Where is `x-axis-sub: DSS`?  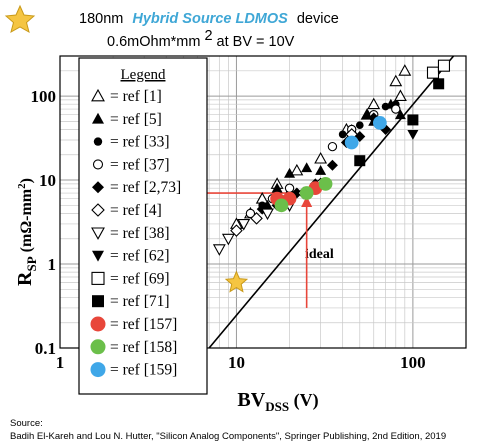 x-axis-sub: DSS is located at coordinates (277, 406).